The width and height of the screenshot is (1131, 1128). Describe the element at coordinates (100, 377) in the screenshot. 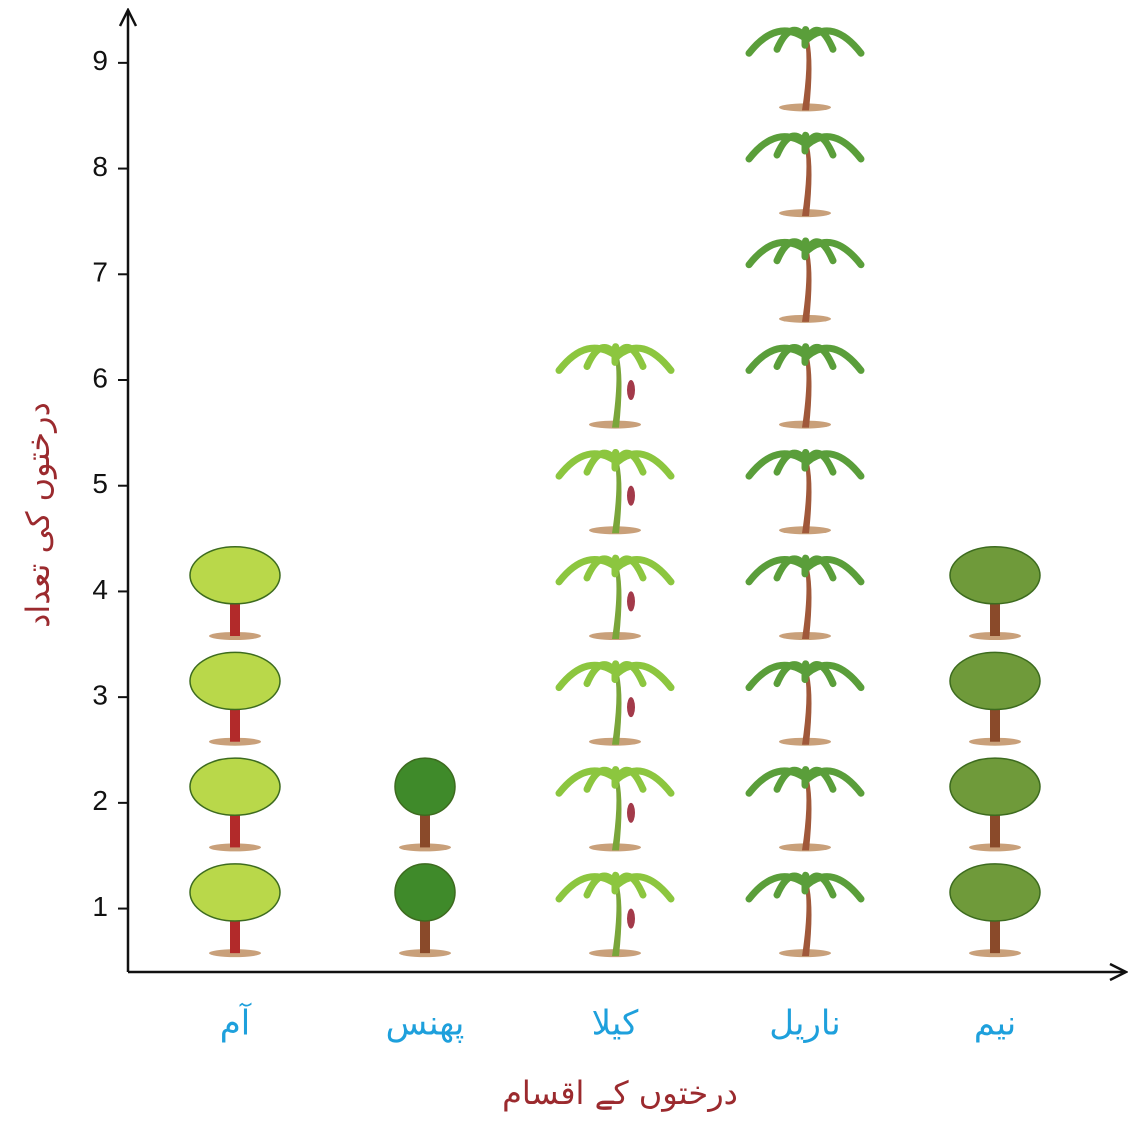

I see `y-tick-label: 6` at that location.